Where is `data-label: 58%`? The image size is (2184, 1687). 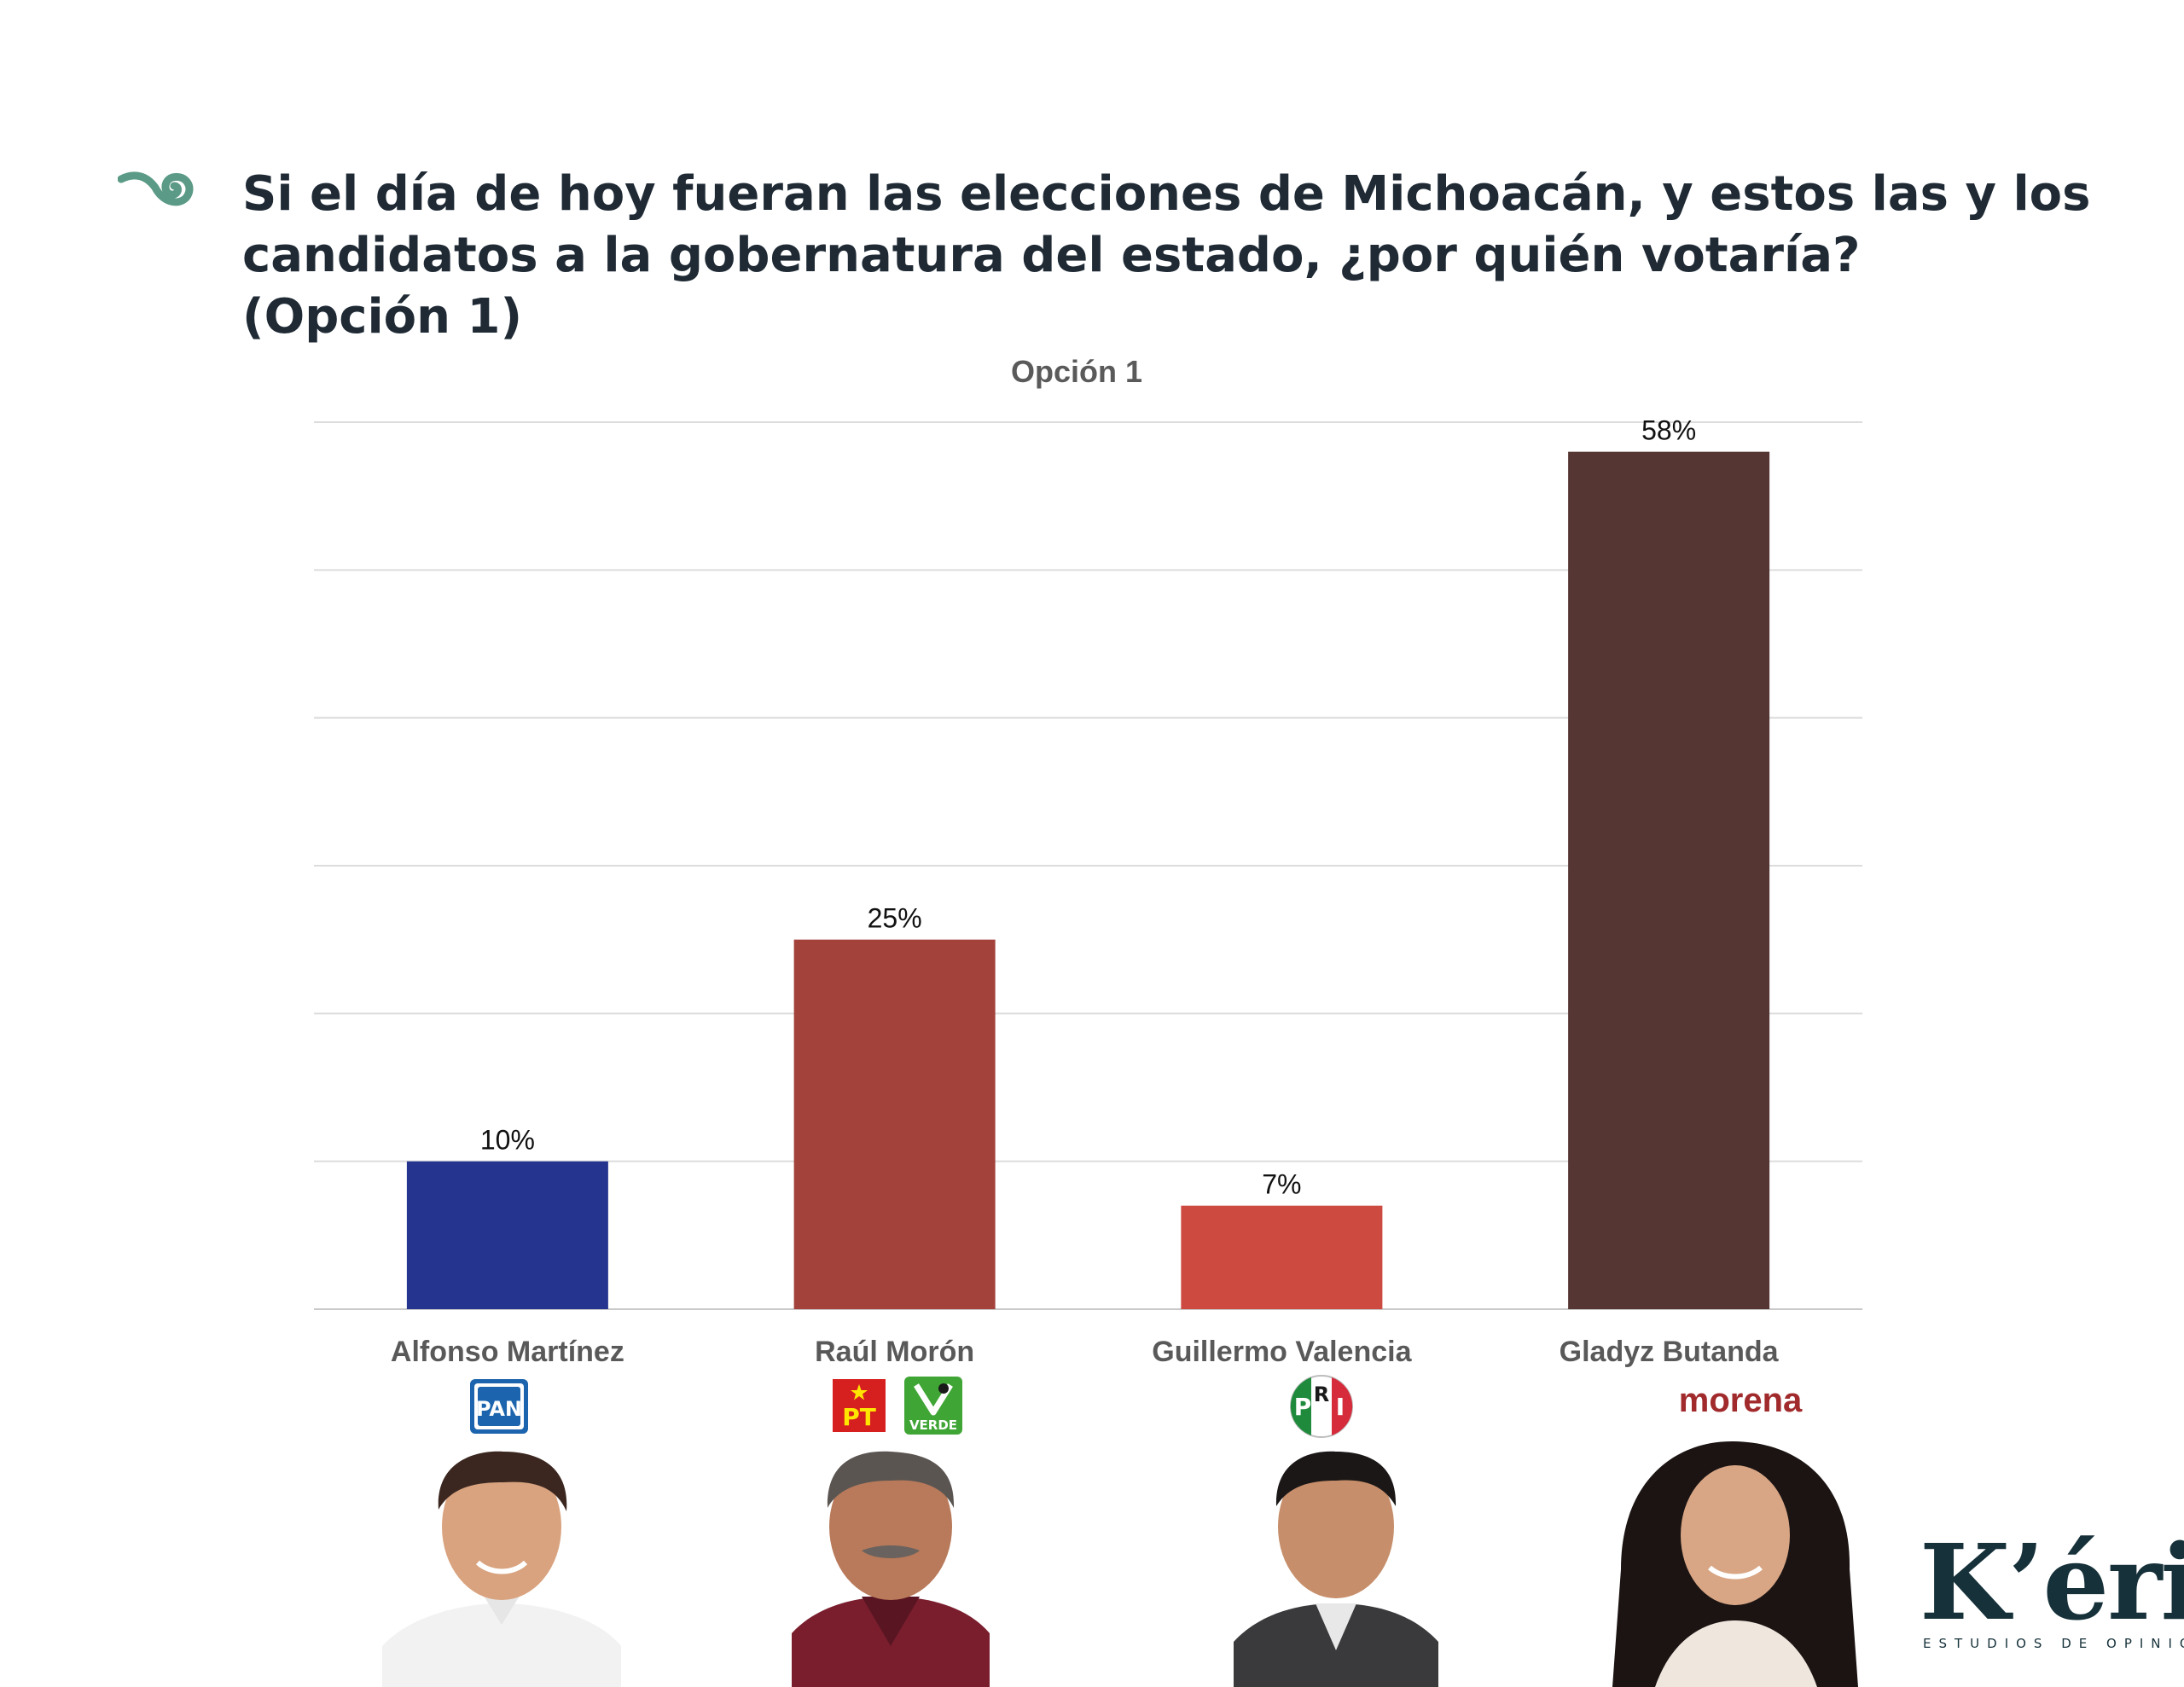 data-label: 58% is located at coordinates (1668, 431).